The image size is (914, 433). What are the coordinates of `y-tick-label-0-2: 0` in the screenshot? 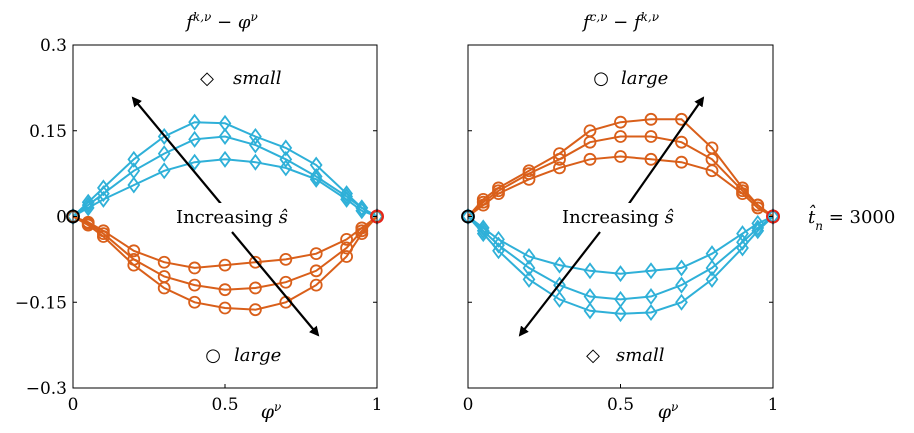 It's located at (61, 218).